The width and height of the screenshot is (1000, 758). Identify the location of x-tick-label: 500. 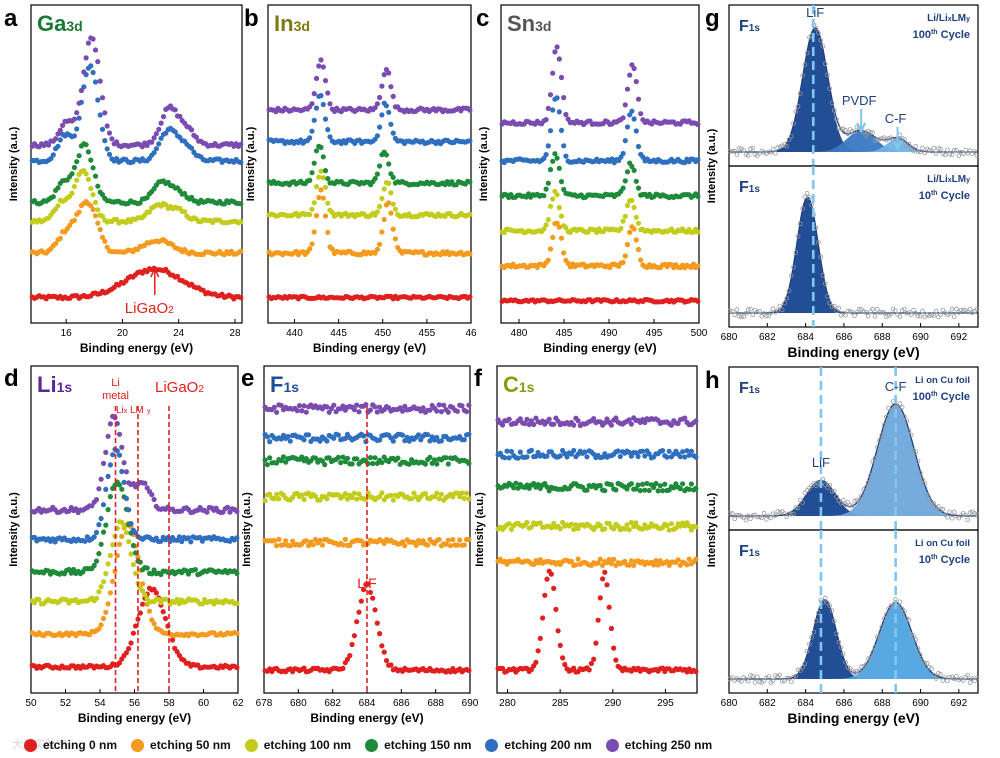
(699, 333).